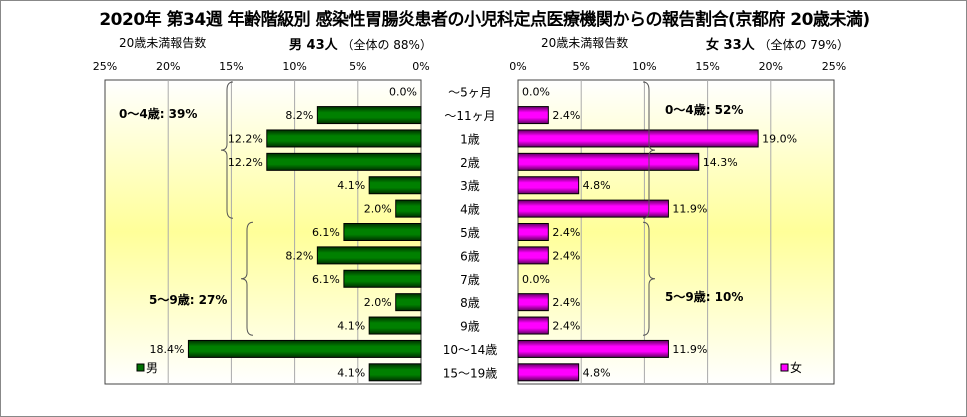  What do you see at coordinates (704, 297) in the screenshot?
I see `female-group-annotation-5-9: 5～9歳: 10%` at bounding box center [704, 297].